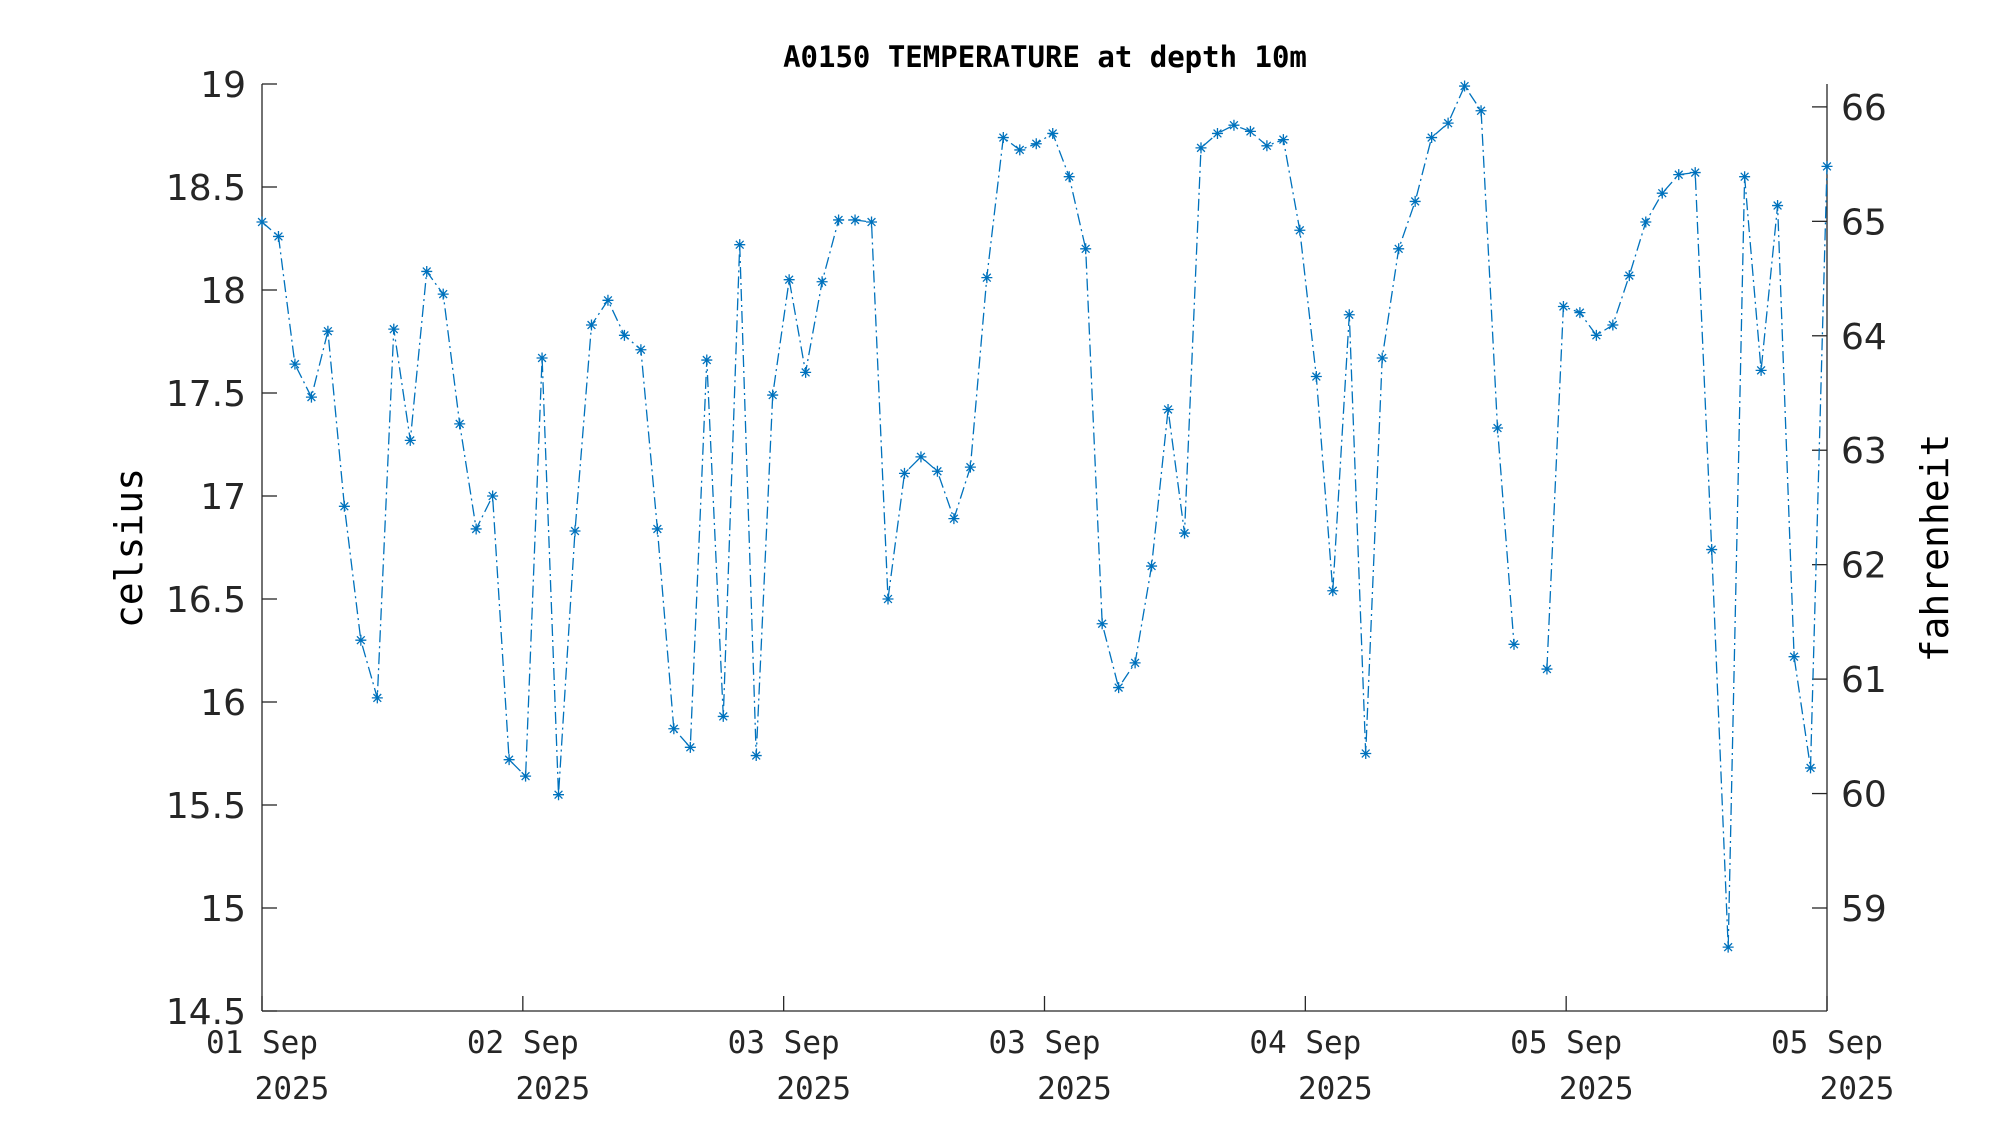 This screenshot has height=1125, width=2000. What do you see at coordinates (223, 291) in the screenshot?
I see `y-tick-label: 18` at bounding box center [223, 291].